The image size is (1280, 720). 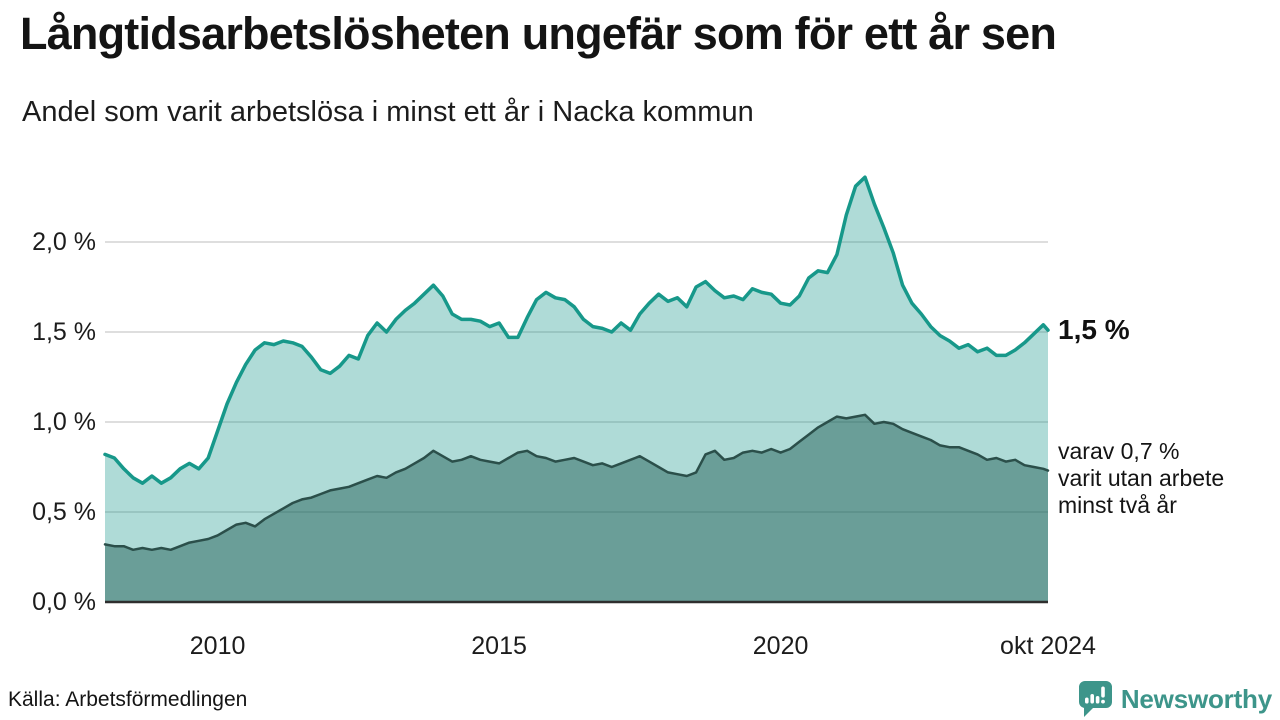 I want to click on y-axis-label: 1,0 %, so click(x=64, y=422).